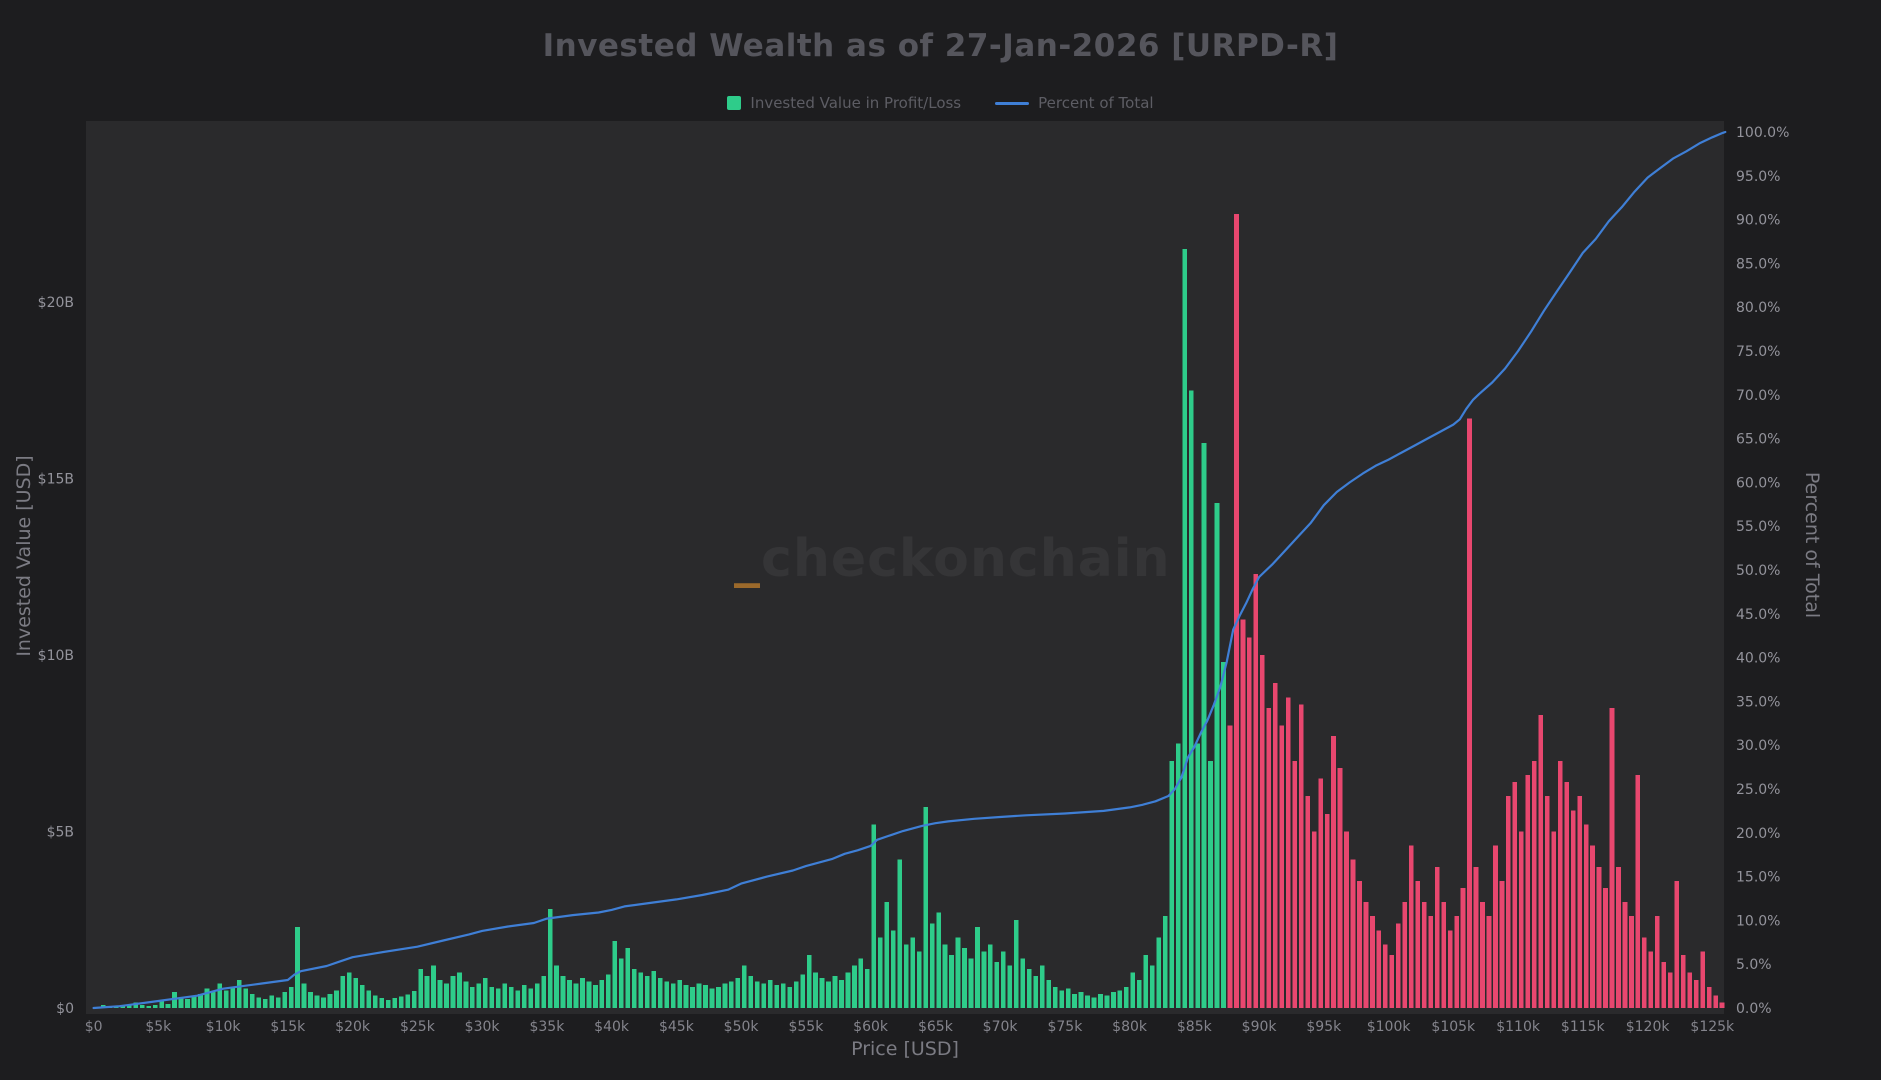  Describe the element at coordinates (844, 103) in the screenshot. I see `legend-item-invested-value: Invested Value in Profit/Loss` at that location.